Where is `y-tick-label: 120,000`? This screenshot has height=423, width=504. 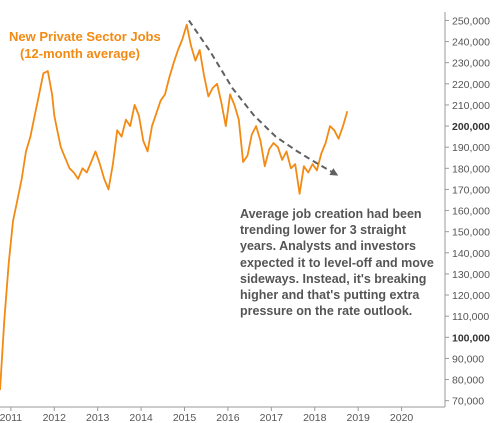 y-tick-label: 120,000 is located at coordinates (471, 296).